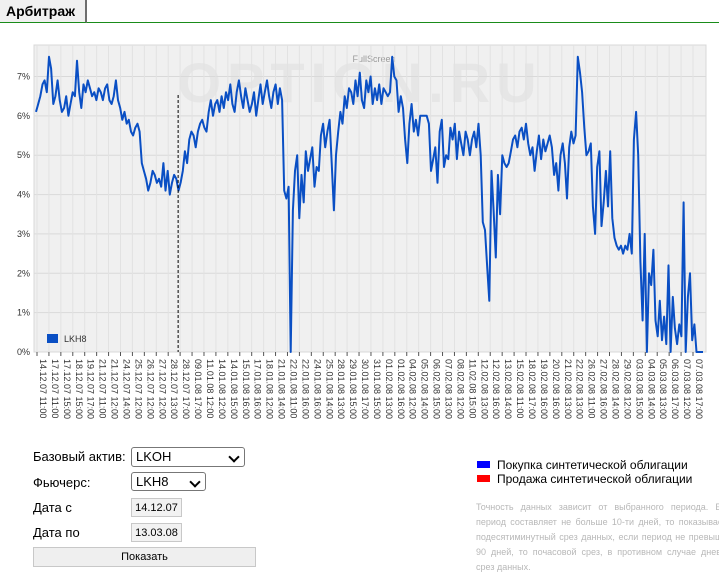 The image size is (719, 575). What do you see at coordinates (186, 389) in the screenshot?
I see `x-tick-label: 28.12.07 17:00` at bounding box center [186, 389].